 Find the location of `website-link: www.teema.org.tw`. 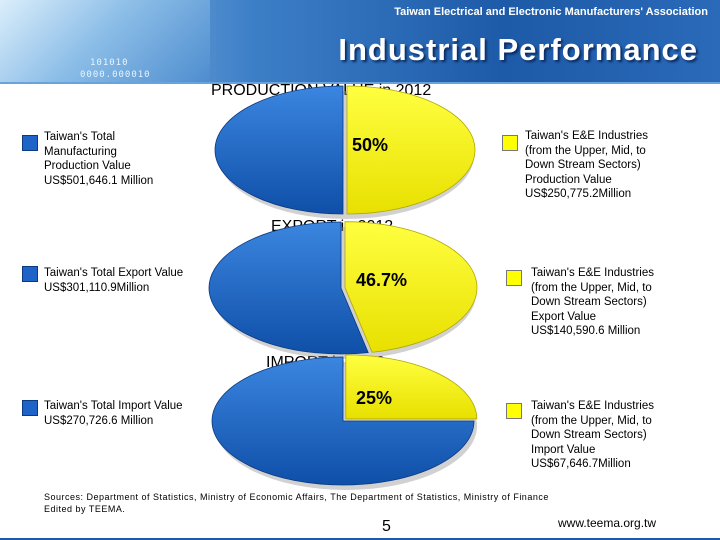

website-link: www.teema.org.tw is located at coordinates (607, 523).